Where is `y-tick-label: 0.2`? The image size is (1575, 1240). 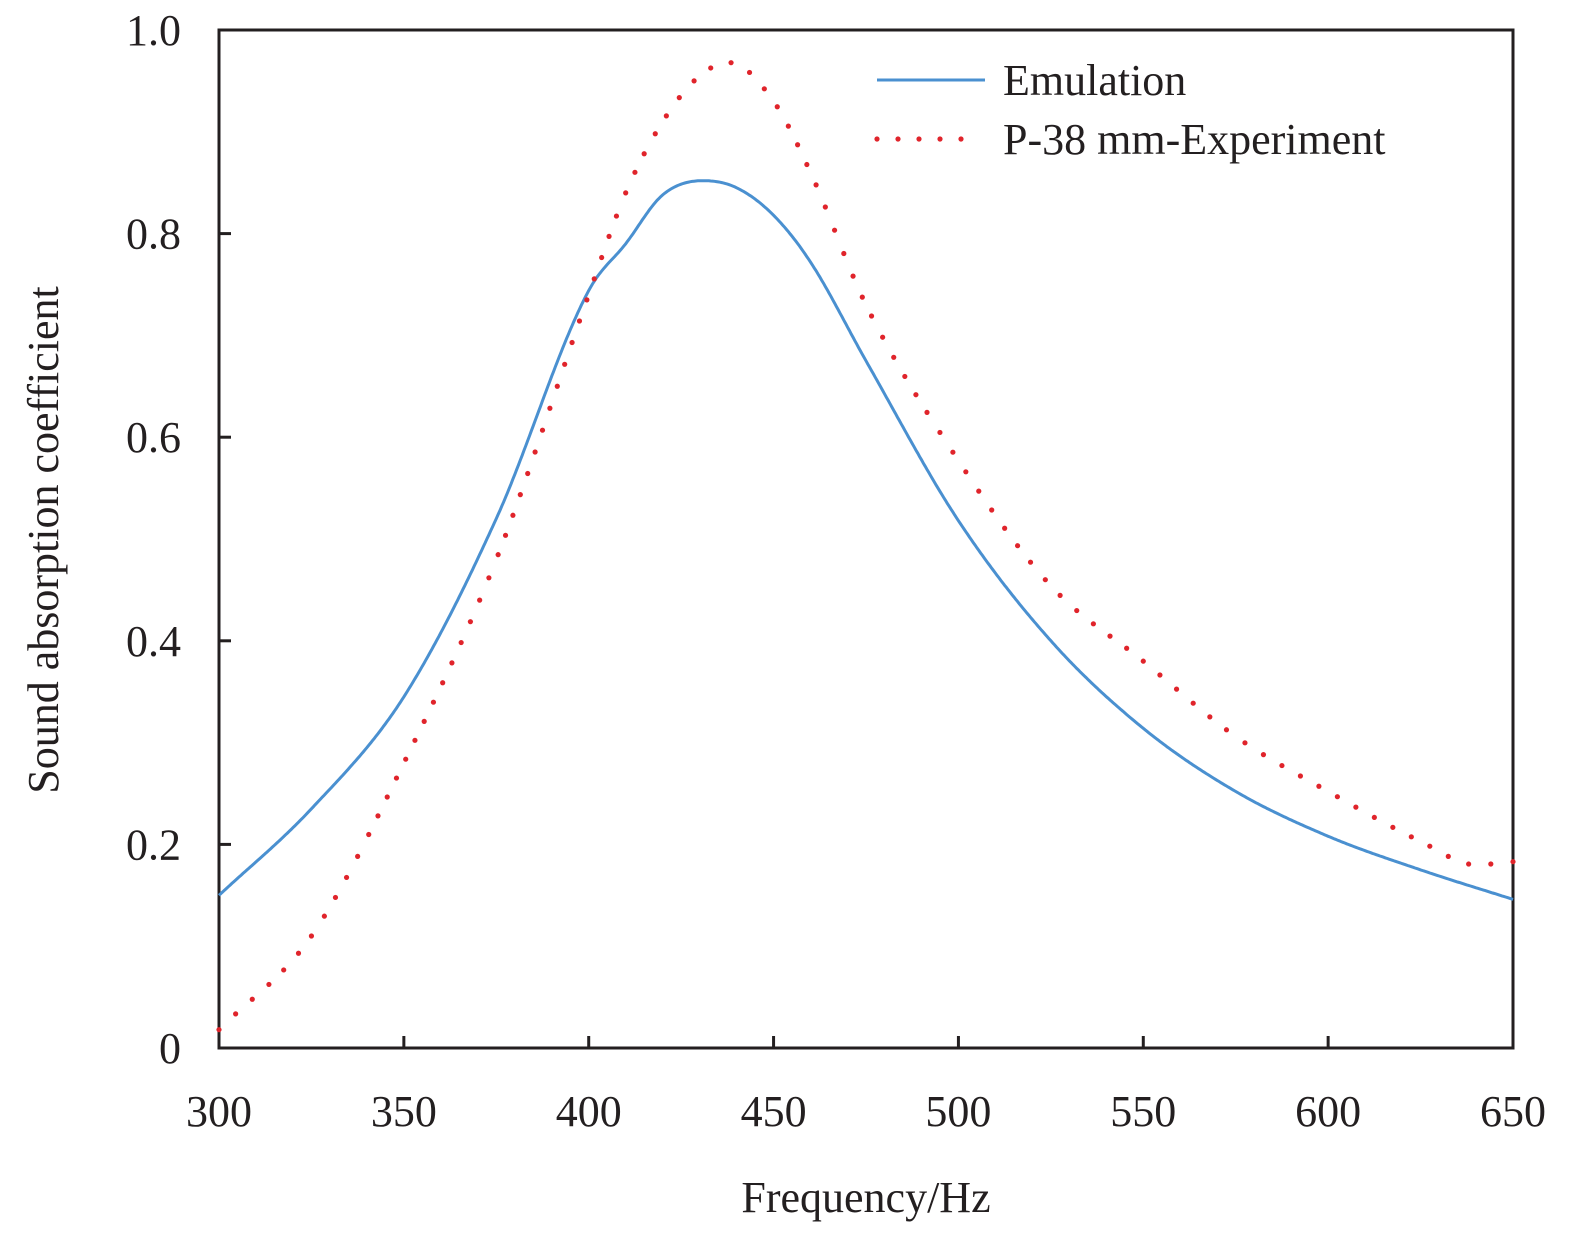
y-tick-label: 0.2 is located at coordinates (153, 844).